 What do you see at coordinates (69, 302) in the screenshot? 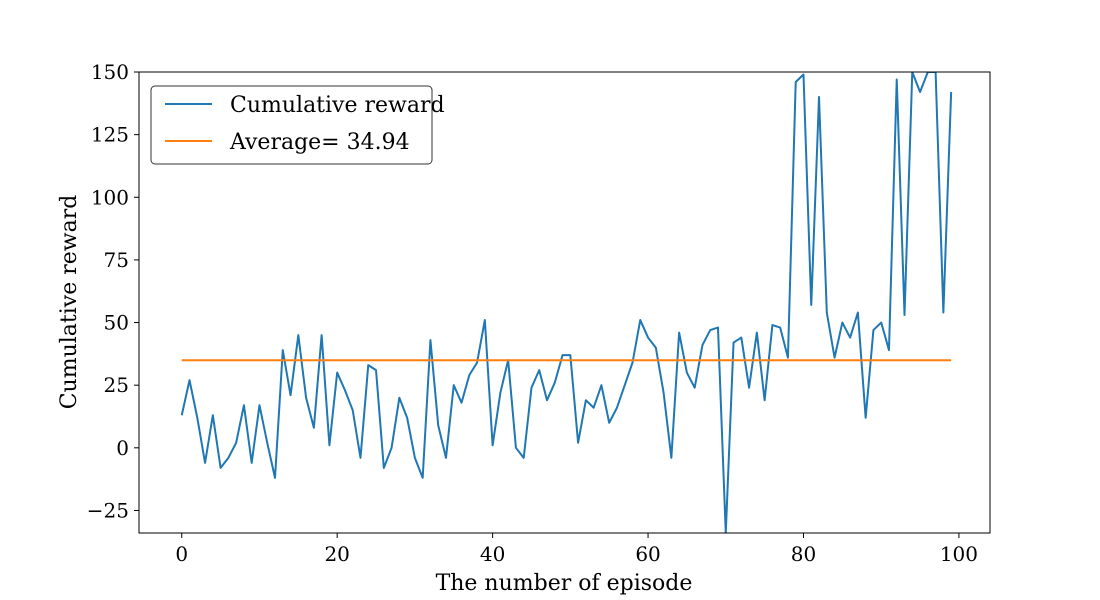
I see `y-axis-label: Cumulative reward` at bounding box center [69, 302].